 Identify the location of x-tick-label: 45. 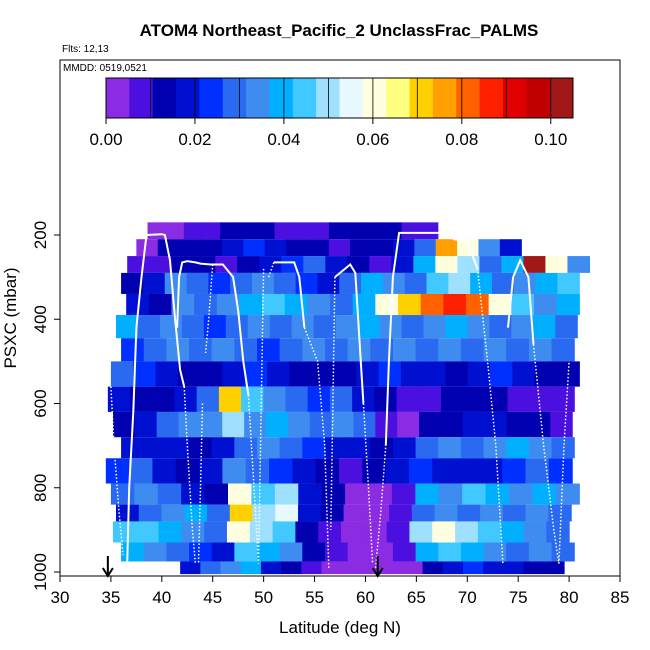
(212, 597).